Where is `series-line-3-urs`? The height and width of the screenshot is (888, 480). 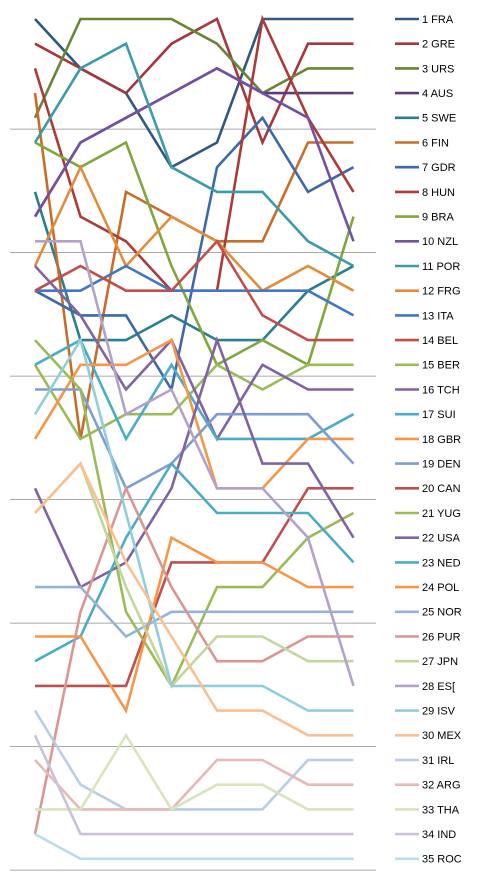 series-line-3-urs is located at coordinates (193, 68).